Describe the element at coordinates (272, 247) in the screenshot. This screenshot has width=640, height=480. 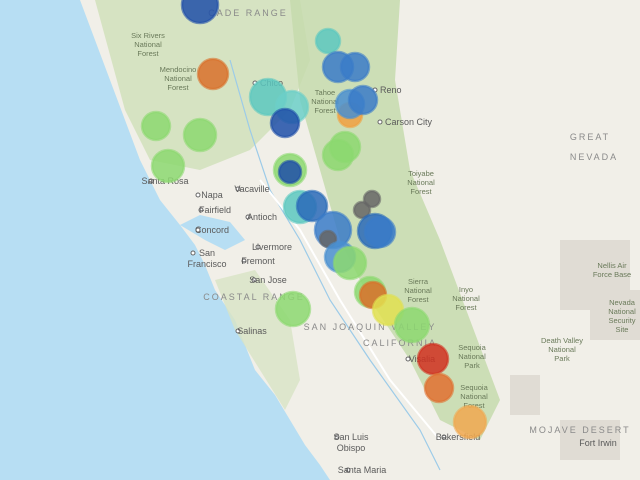
I see `place-label: Livermore` at that location.